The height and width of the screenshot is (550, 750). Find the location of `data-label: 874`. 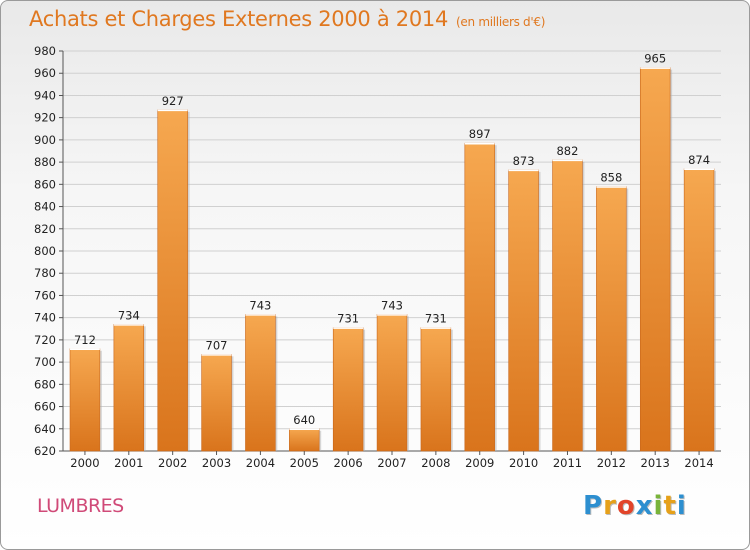

data-label: 874 is located at coordinates (699, 160).